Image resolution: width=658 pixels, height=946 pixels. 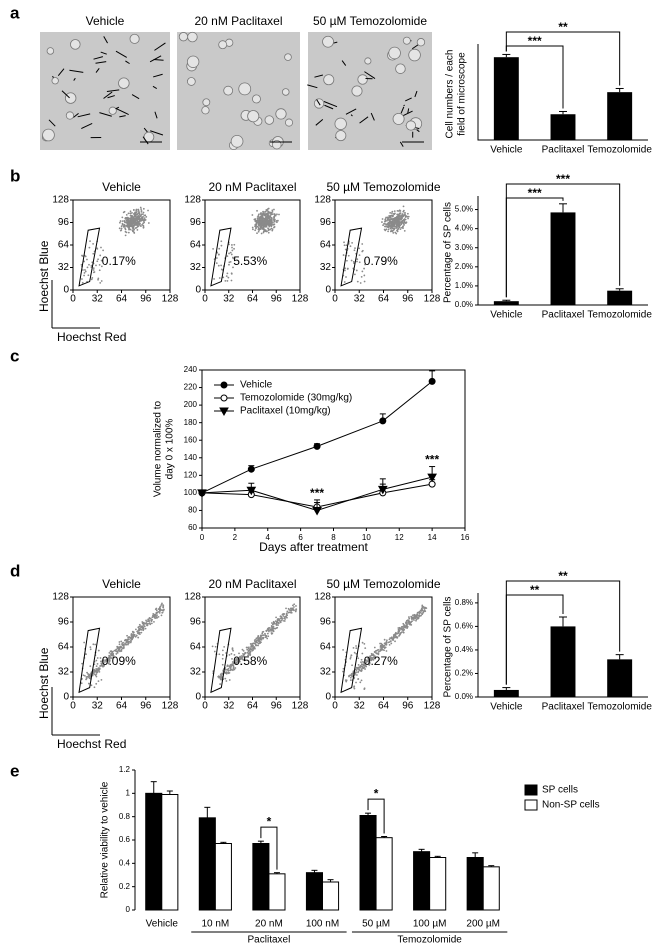 What do you see at coordinates (192, 527) in the screenshot?
I see `y-tick-label: 60` at bounding box center [192, 527].